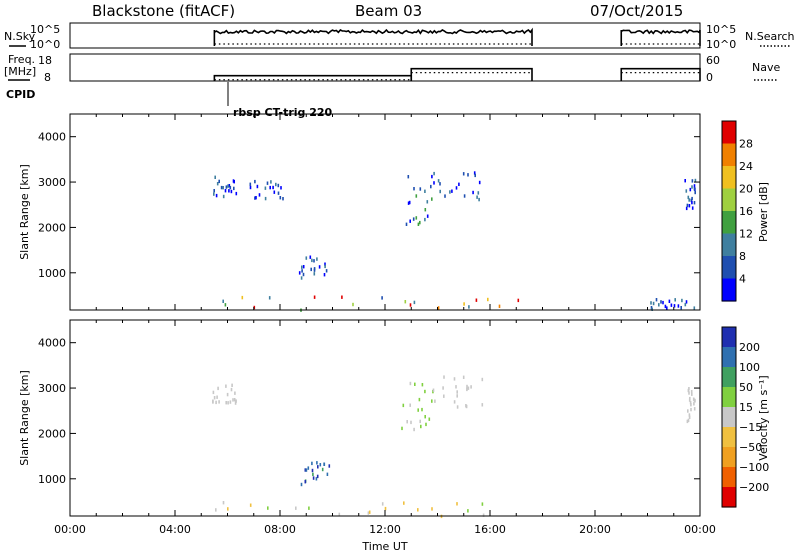  What do you see at coordinates (713, 60) in the screenshot?
I see `freq-right-tick-top: 60` at bounding box center [713, 60].